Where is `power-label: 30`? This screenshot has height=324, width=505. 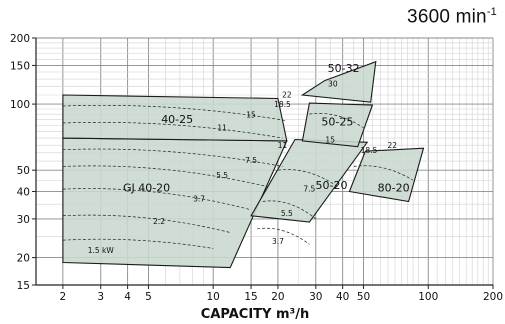 power-label: 30 is located at coordinates (333, 84).